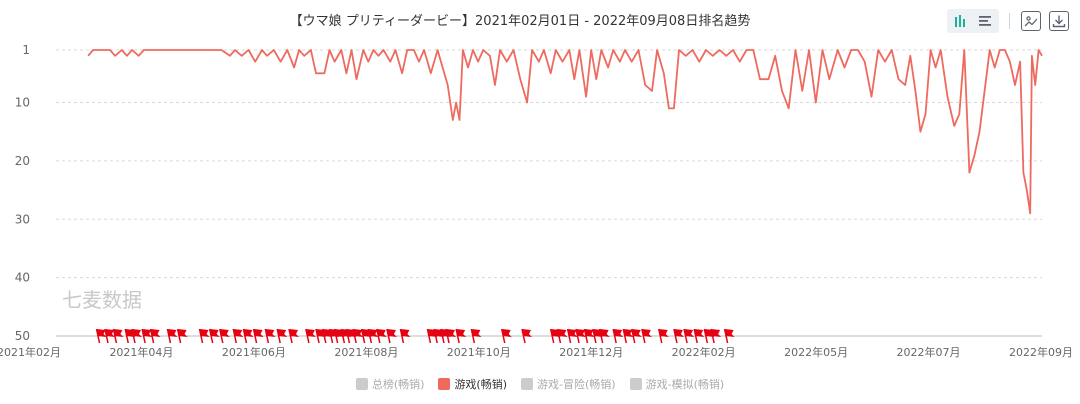  What do you see at coordinates (22, 219) in the screenshot?
I see `y-tick-label: 30` at bounding box center [22, 219].